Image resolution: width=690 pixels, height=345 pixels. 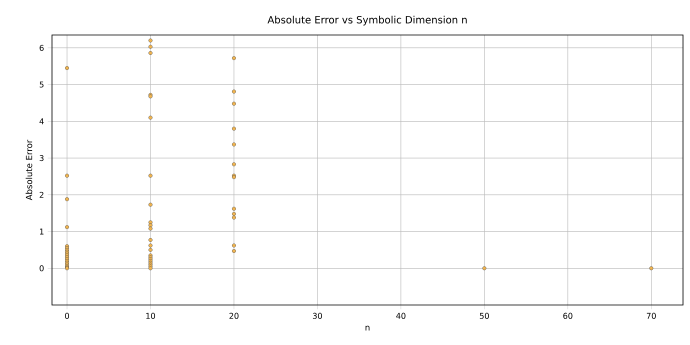 What do you see at coordinates (151, 315) in the screenshot?
I see `x-tick-label: 10` at bounding box center [151, 315].